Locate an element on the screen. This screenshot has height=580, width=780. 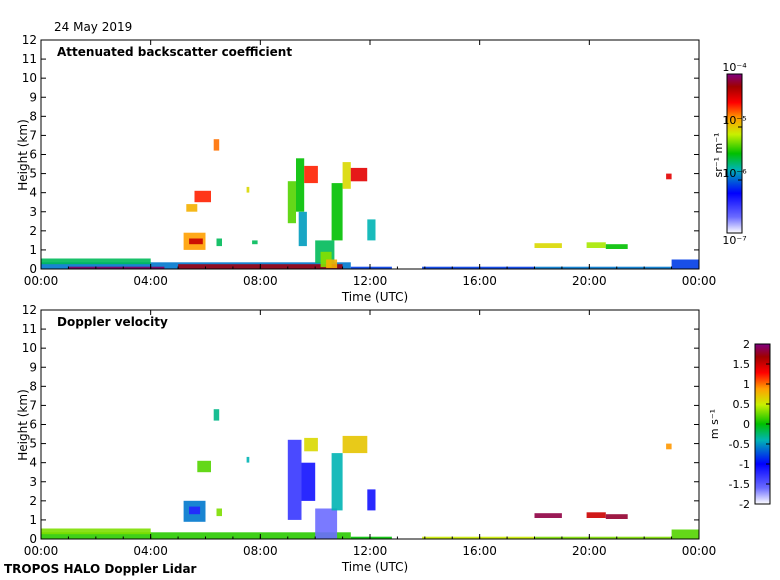
velocity-colorbar-tick-label-0: 2 is located at coordinates (746, 344).